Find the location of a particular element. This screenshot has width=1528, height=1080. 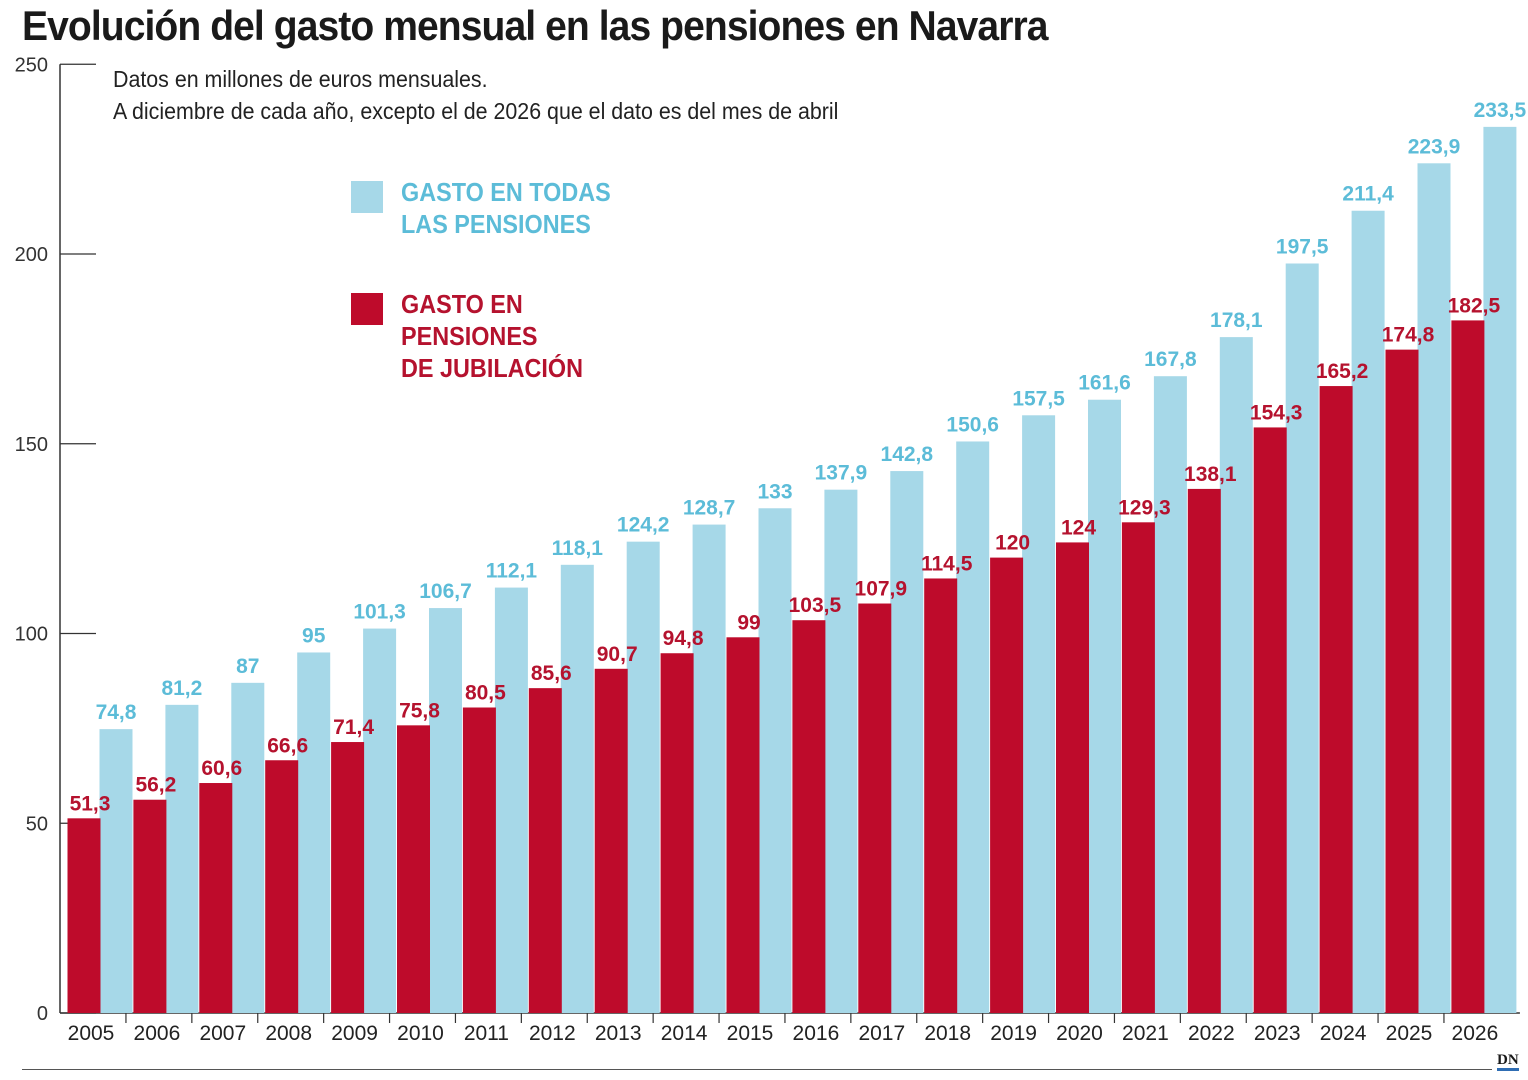

data-label-all-pensions: 74,8 is located at coordinates (116, 712).